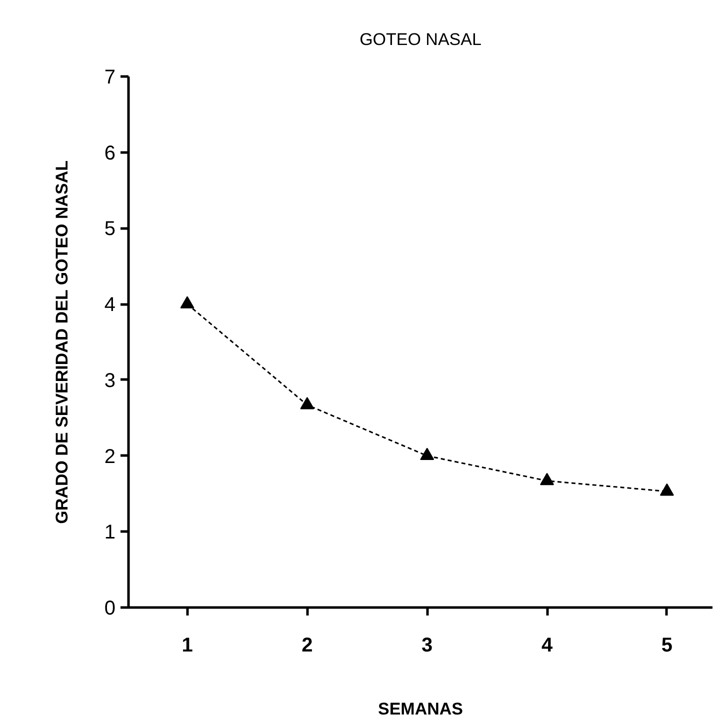 Image resolution: width=714 pixels, height=721 pixels. Describe the element at coordinates (187, 645) in the screenshot. I see `x-tick-label: 1` at that location.